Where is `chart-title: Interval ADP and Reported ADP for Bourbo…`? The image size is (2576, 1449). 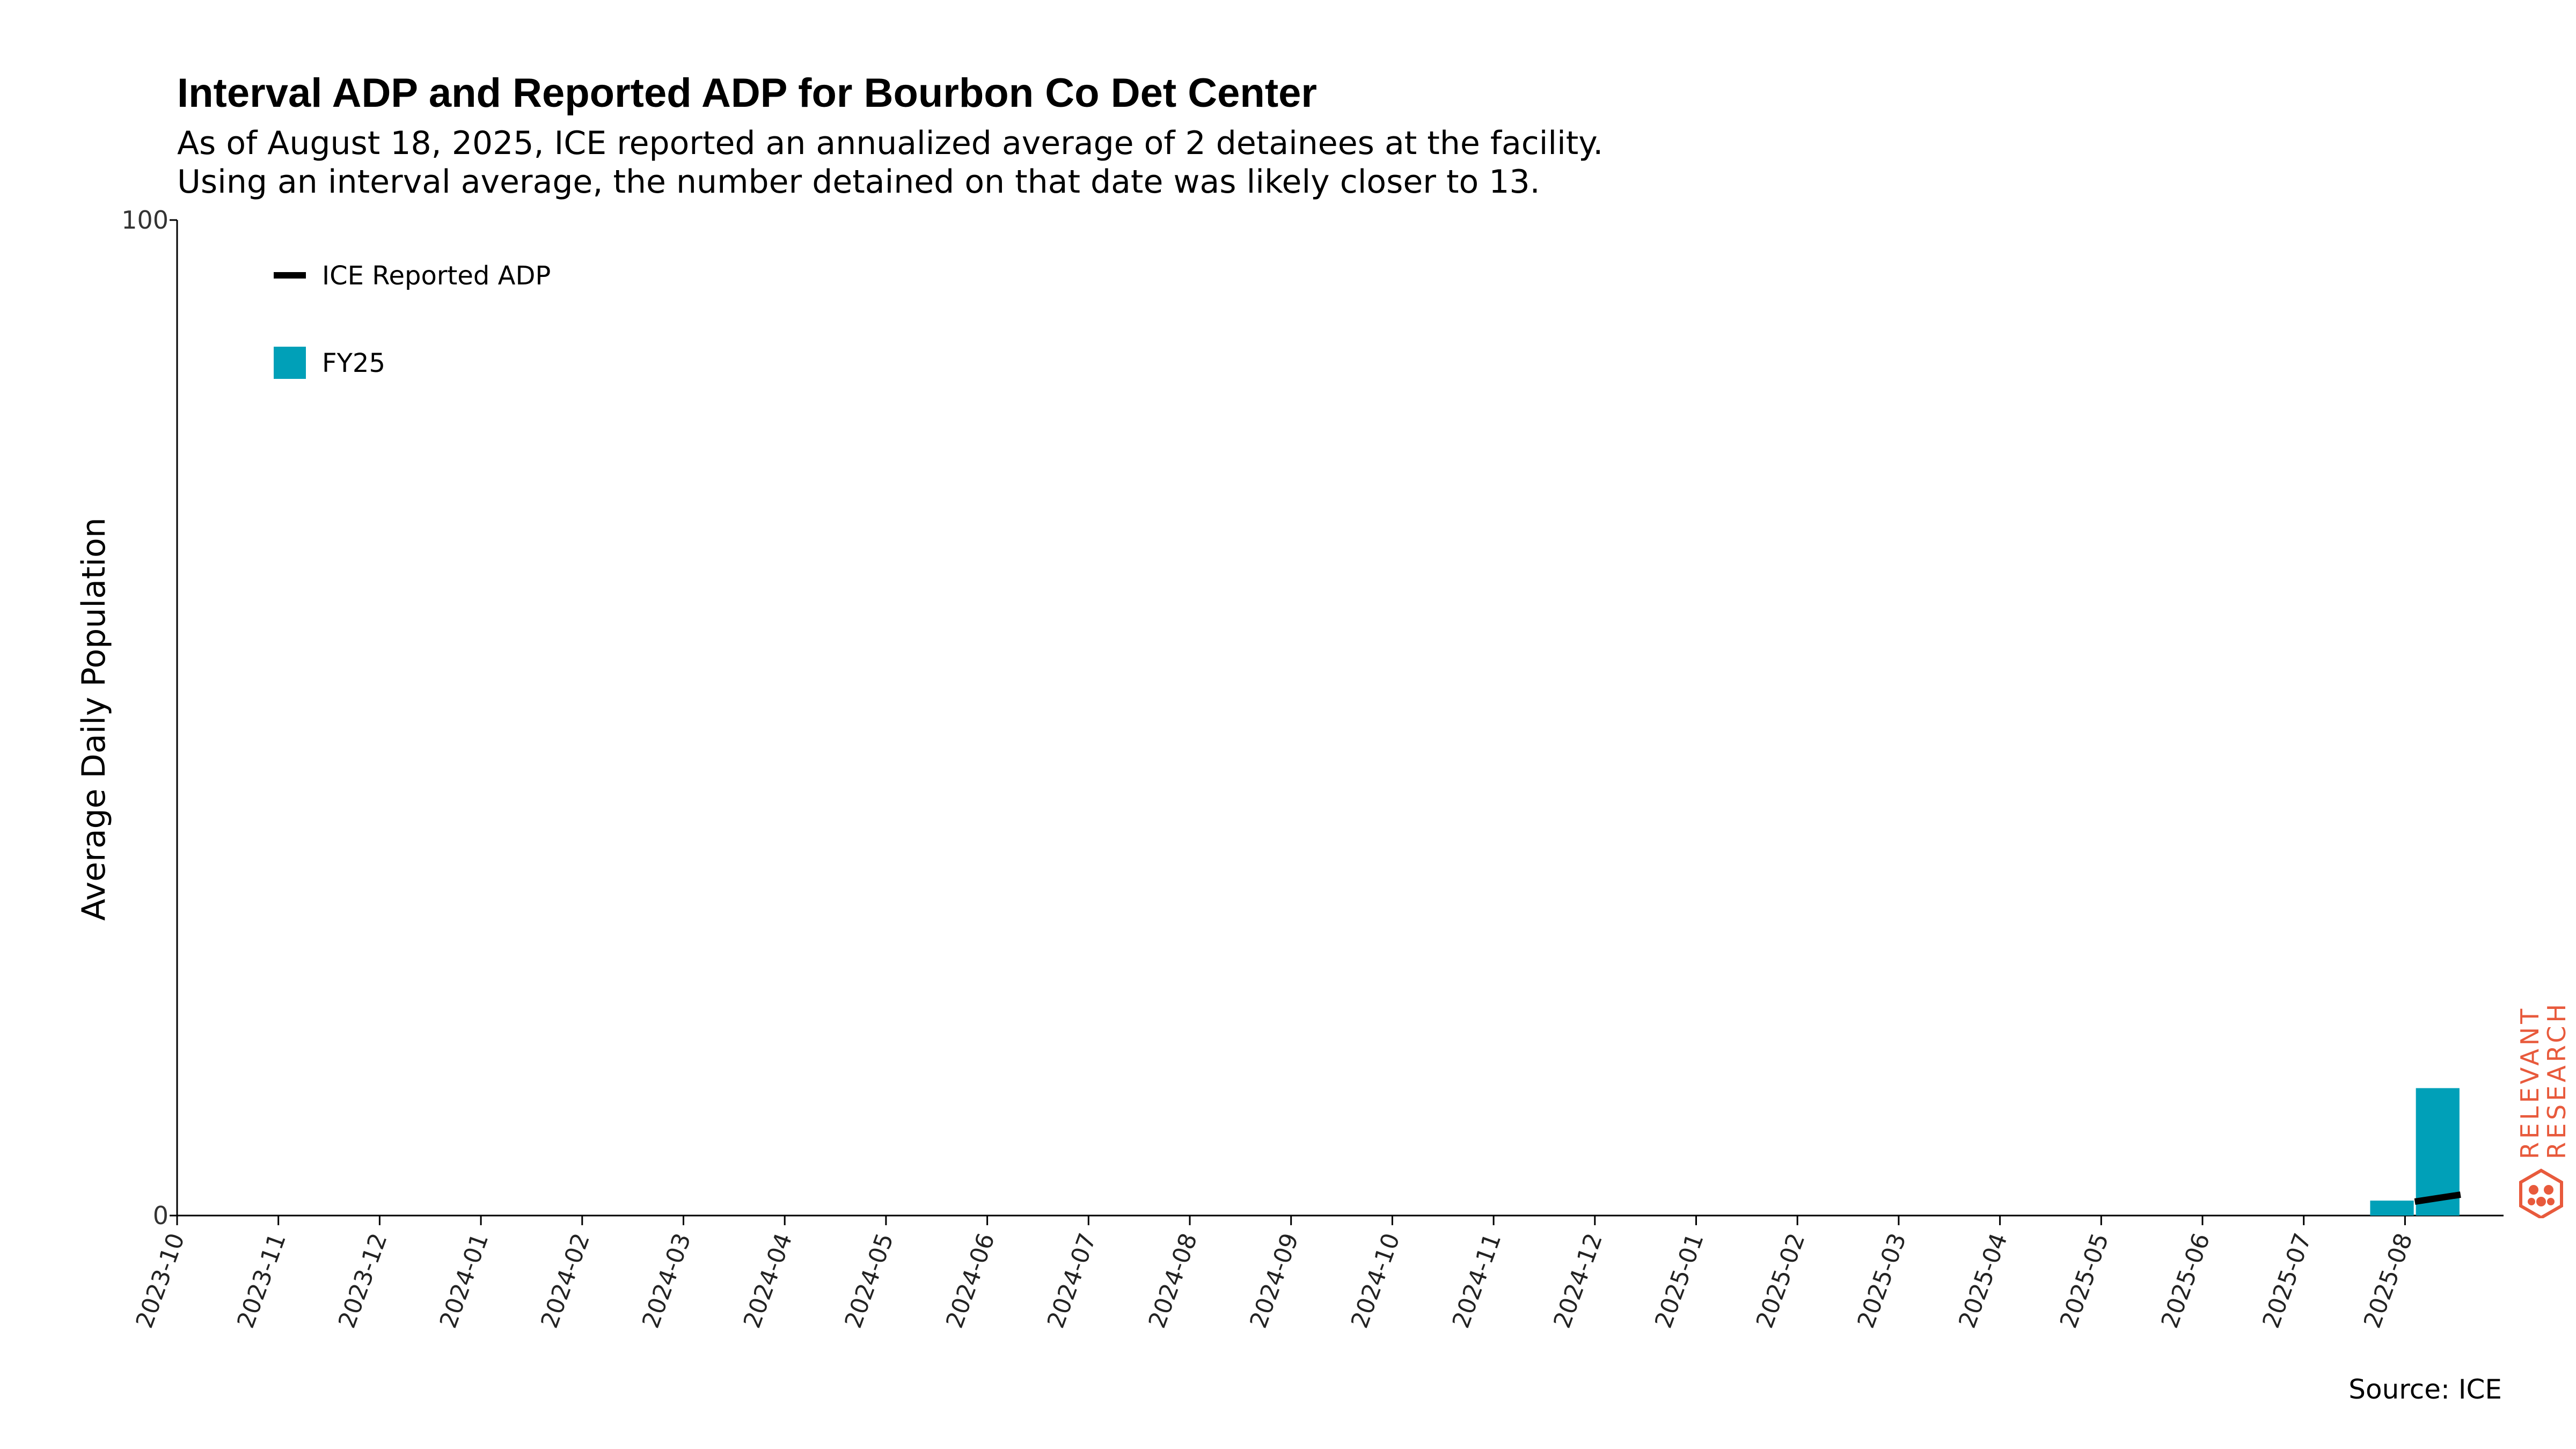 chart-title: Interval ADP and Reported ADP for Bourbo… is located at coordinates (747, 93).